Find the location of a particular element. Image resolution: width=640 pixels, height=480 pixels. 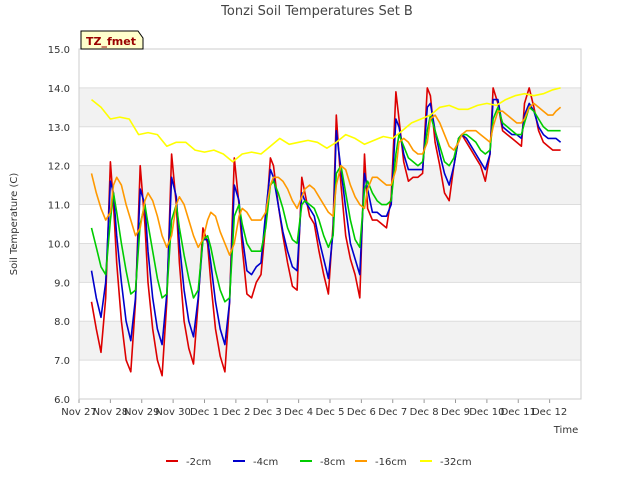

y-tick-label: 6.0 is located at coordinates (62, 400).